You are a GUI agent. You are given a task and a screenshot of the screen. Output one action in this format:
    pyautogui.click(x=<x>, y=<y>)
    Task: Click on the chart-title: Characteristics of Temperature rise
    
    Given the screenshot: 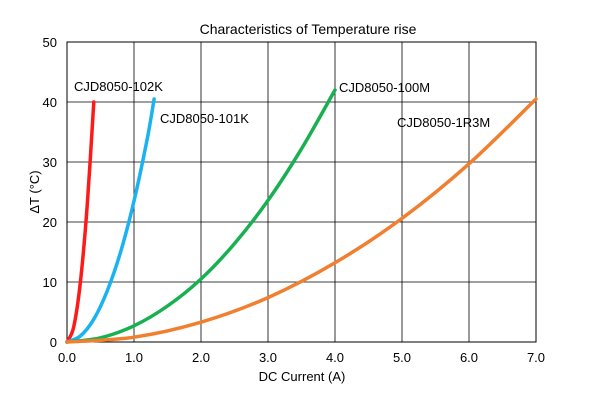 What is the action you would take?
    pyautogui.click(x=308, y=29)
    